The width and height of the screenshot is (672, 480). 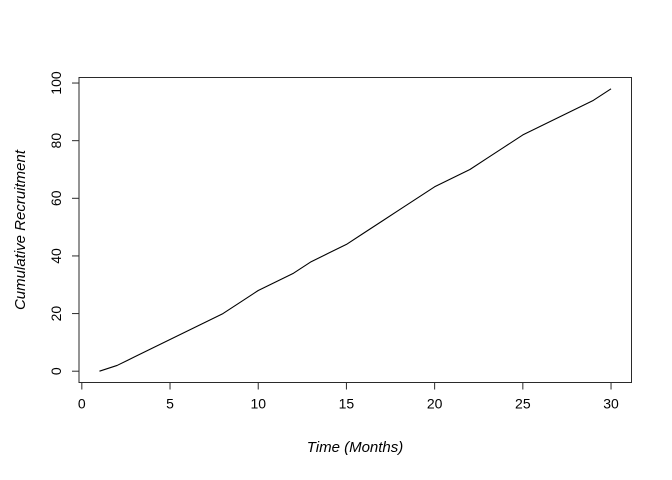 What do you see at coordinates (258, 404) in the screenshot?
I see `x-tick-label: 10` at bounding box center [258, 404].